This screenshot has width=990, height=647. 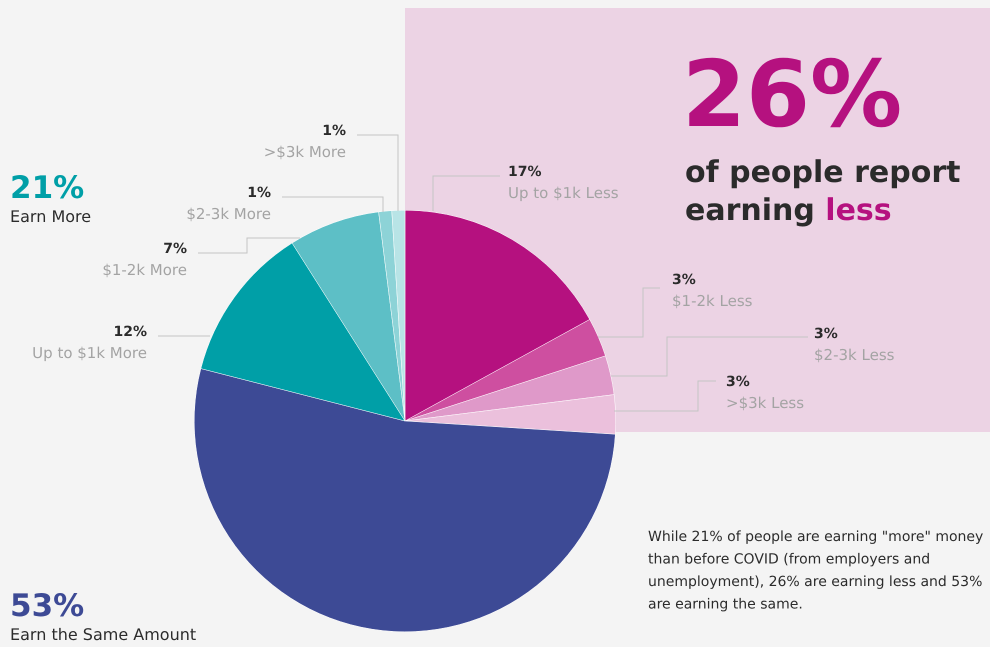 I want to click on data-label: 17%, so click(x=525, y=172).